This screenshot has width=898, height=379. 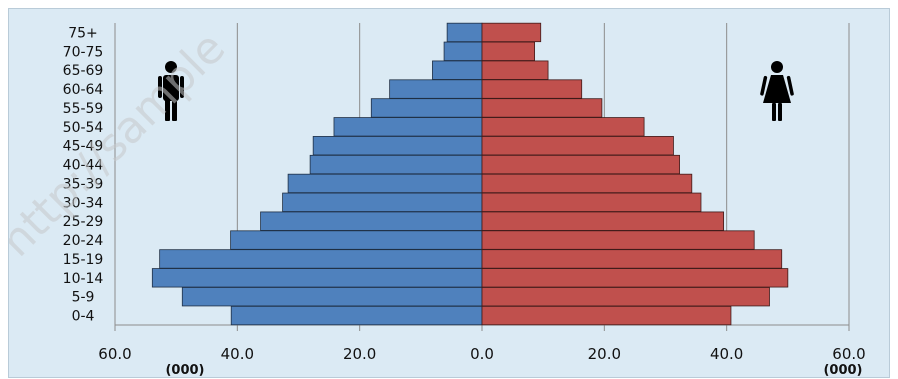 What do you see at coordinates (83, 90) in the screenshot?
I see `age-group-label: 60-64` at bounding box center [83, 90].